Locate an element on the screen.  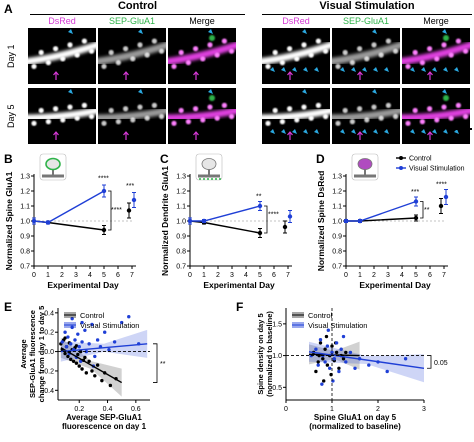
x-tick-label: 0 is located at coordinates (346, 275).